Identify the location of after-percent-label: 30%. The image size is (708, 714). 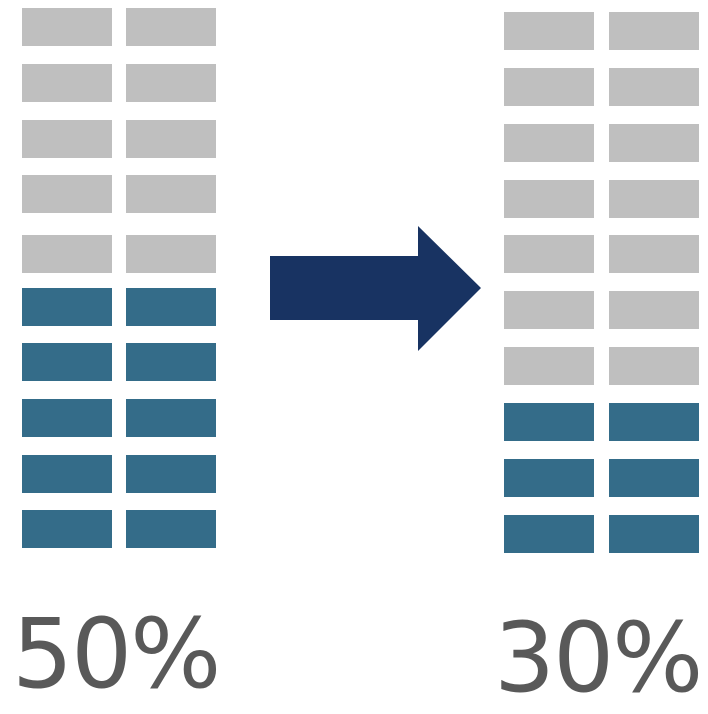
(598, 658).